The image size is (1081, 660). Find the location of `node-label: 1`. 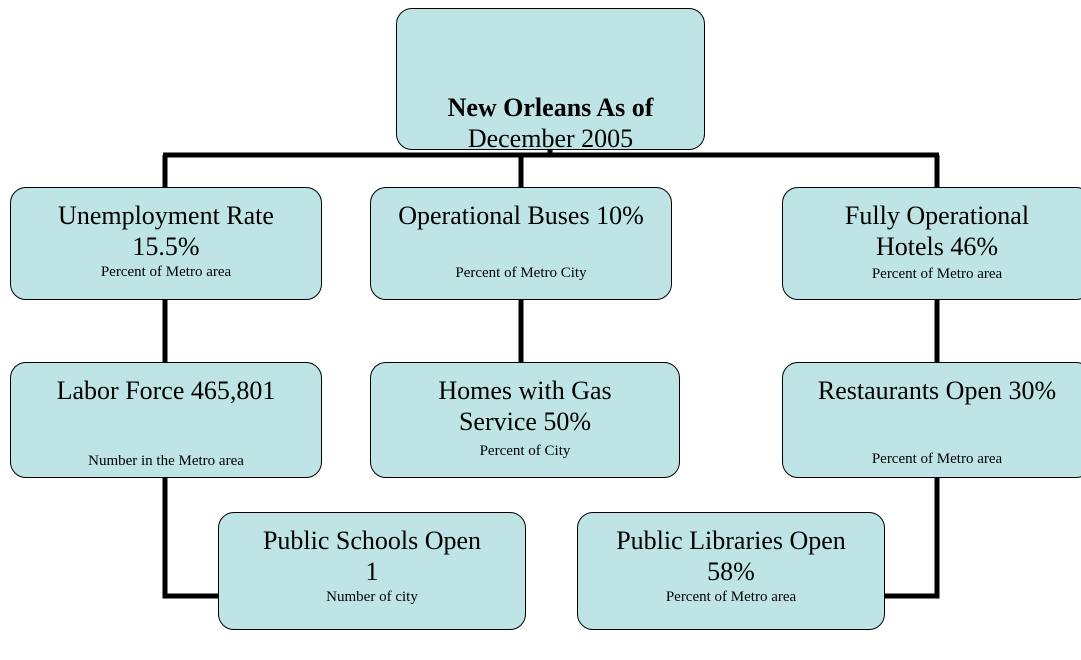

node-label: 1 is located at coordinates (372, 571).